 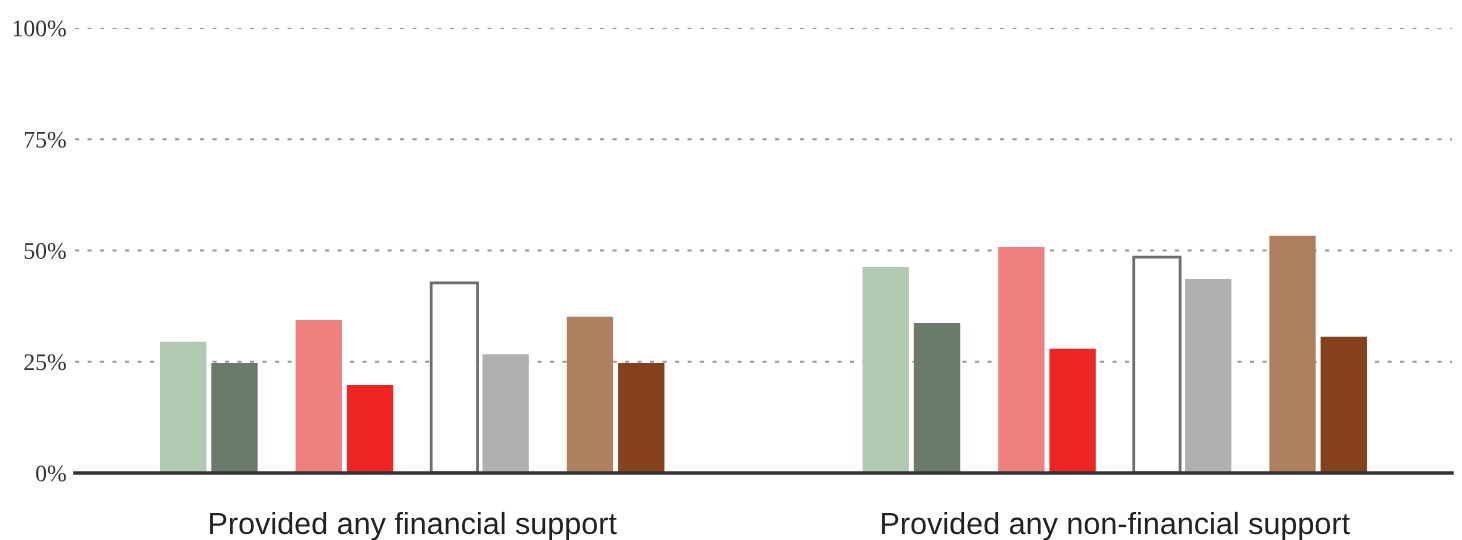 What do you see at coordinates (45, 250) in the screenshot?
I see `y-tick-label: 50%` at bounding box center [45, 250].